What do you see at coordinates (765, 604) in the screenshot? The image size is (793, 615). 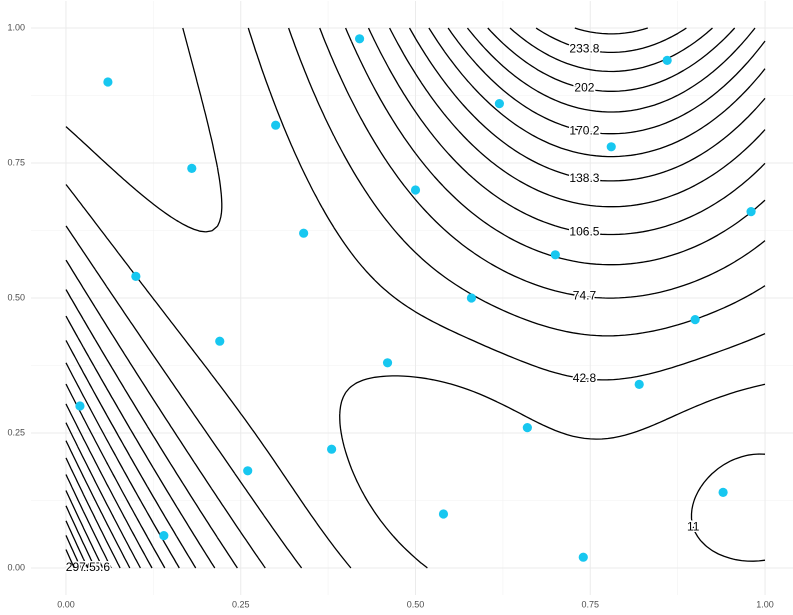 I see `x-tick-label: 1.00` at bounding box center [765, 604].